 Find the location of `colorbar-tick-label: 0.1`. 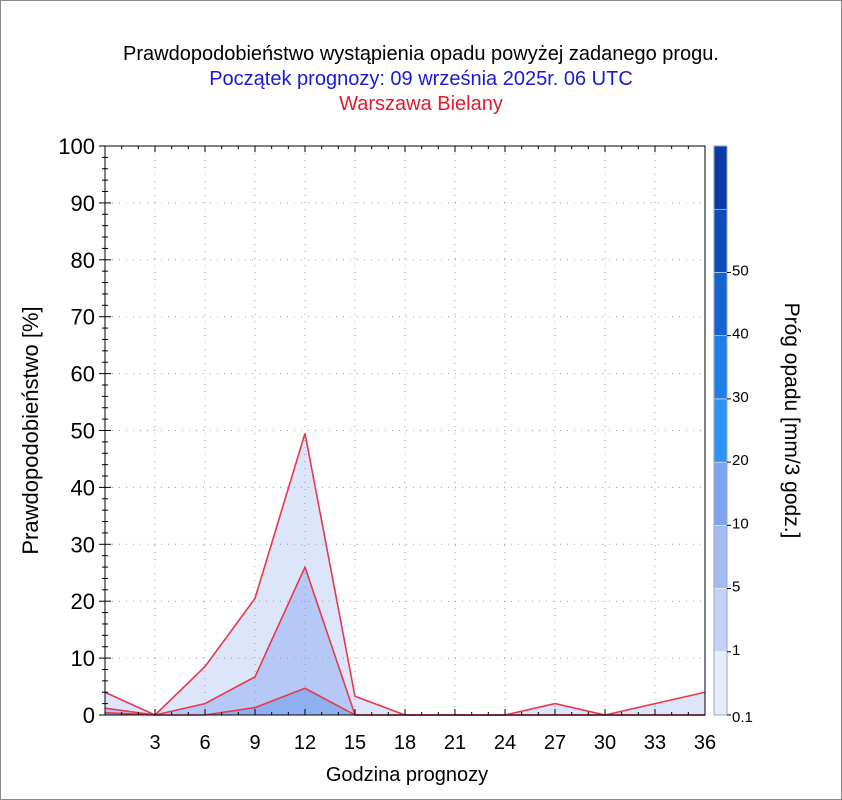

colorbar-tick-label: 0.1 is located at coordinates (742, 717).